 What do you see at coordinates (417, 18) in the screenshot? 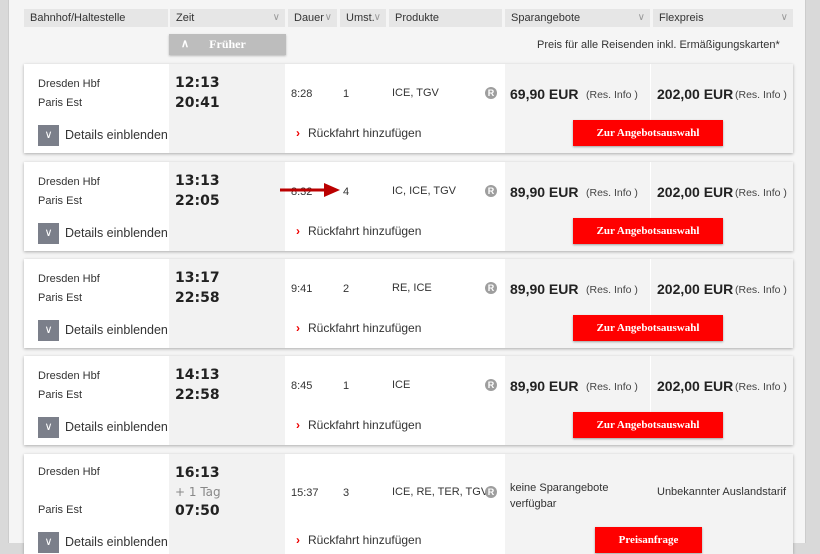
I see `header-label: Produkte` at bounding box center [417, 18].